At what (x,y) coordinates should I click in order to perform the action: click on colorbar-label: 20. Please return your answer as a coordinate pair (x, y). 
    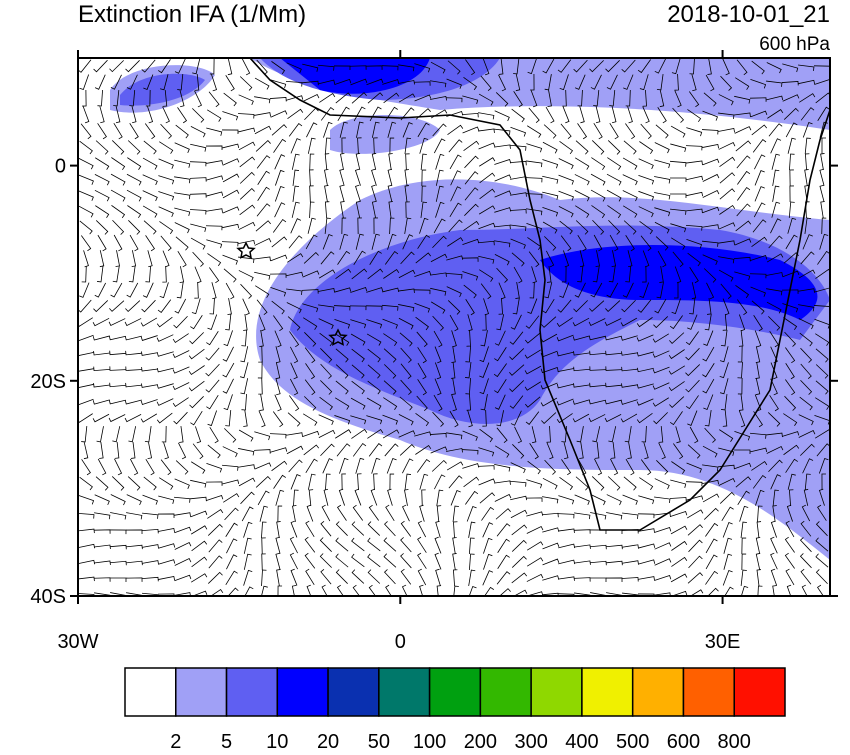
    Looking at the image, I should click on (328, 740).